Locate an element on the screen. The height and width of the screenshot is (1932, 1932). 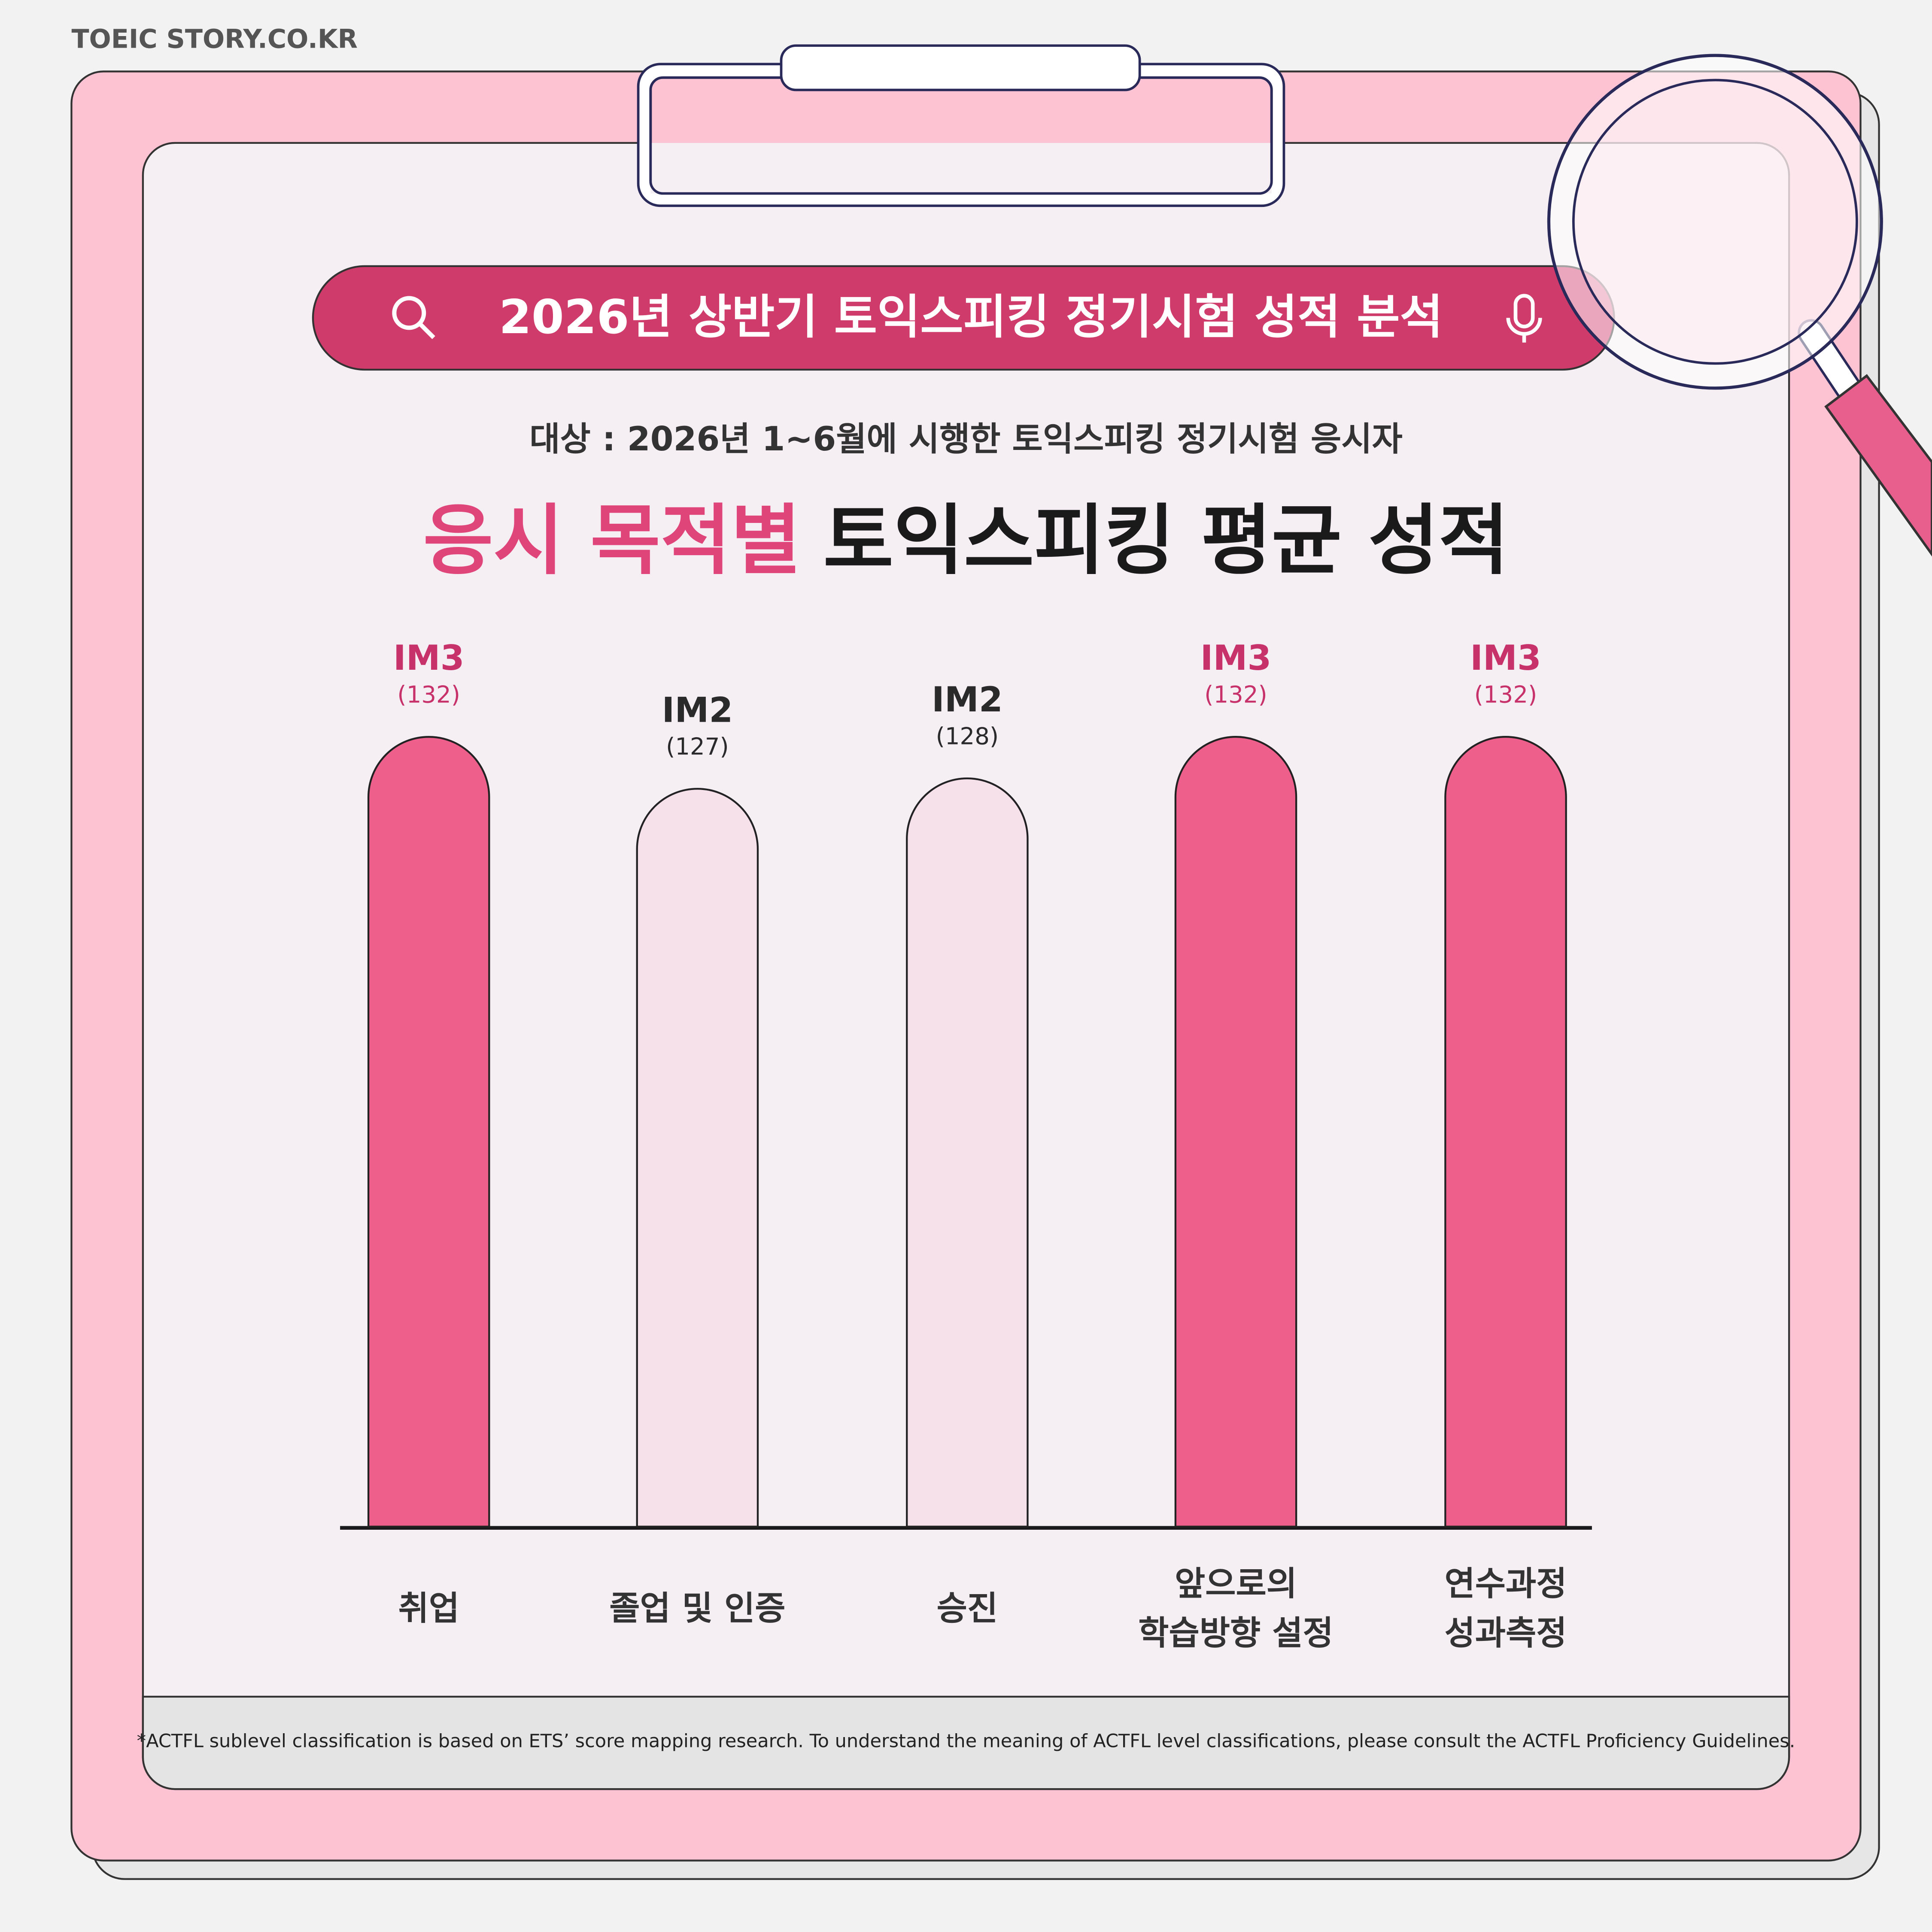
title-main: 토익스피킹 평균 성적 is located at coordinates (1166, 541).